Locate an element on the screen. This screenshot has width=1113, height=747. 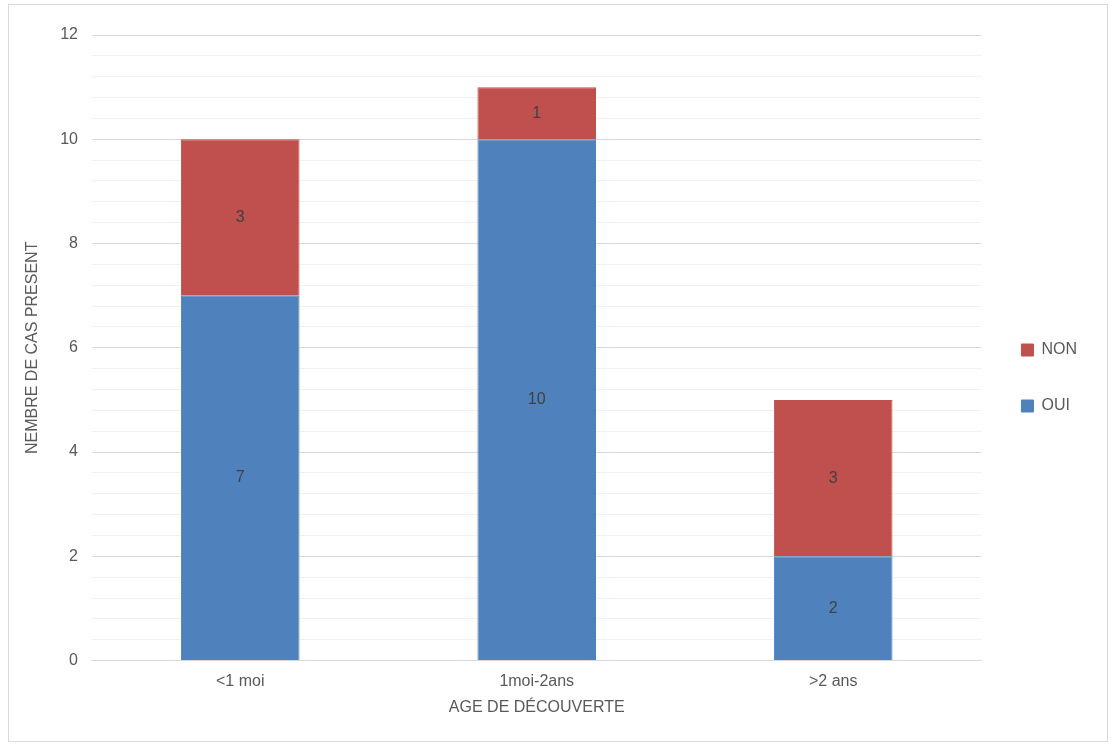
data-label: 7 is located at coordinates (240, 477).